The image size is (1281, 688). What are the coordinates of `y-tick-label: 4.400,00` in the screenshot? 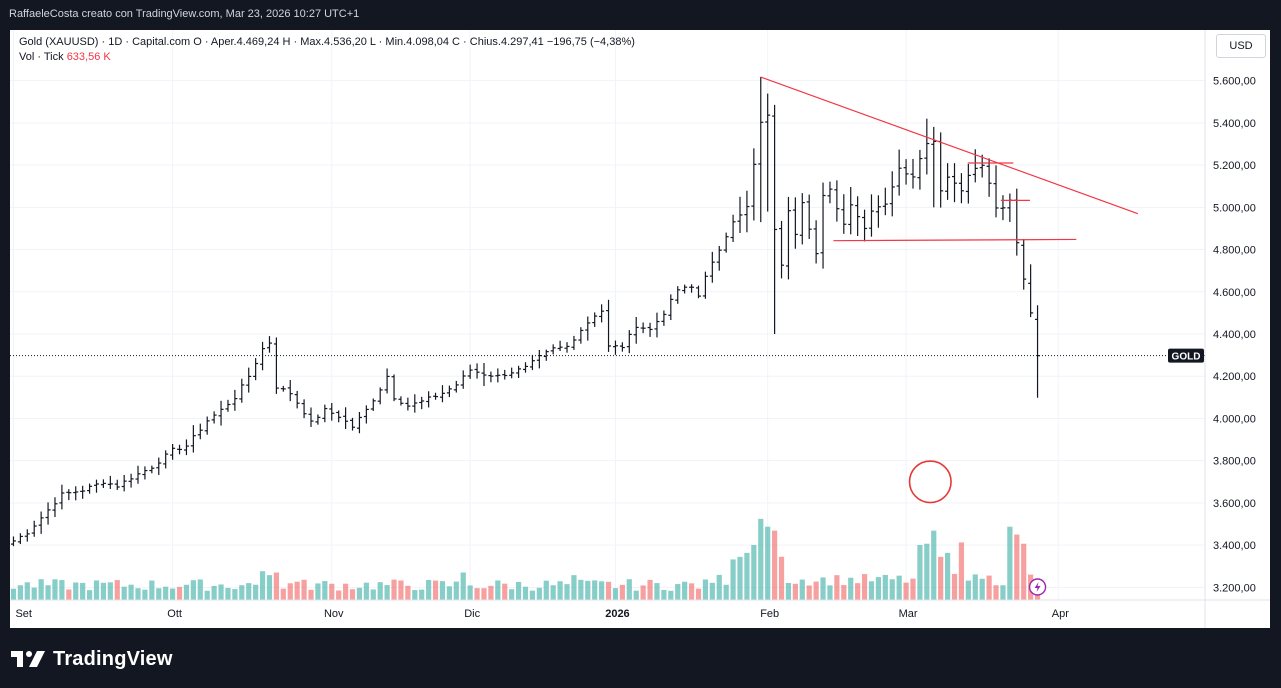 It's located at (1234, 335).